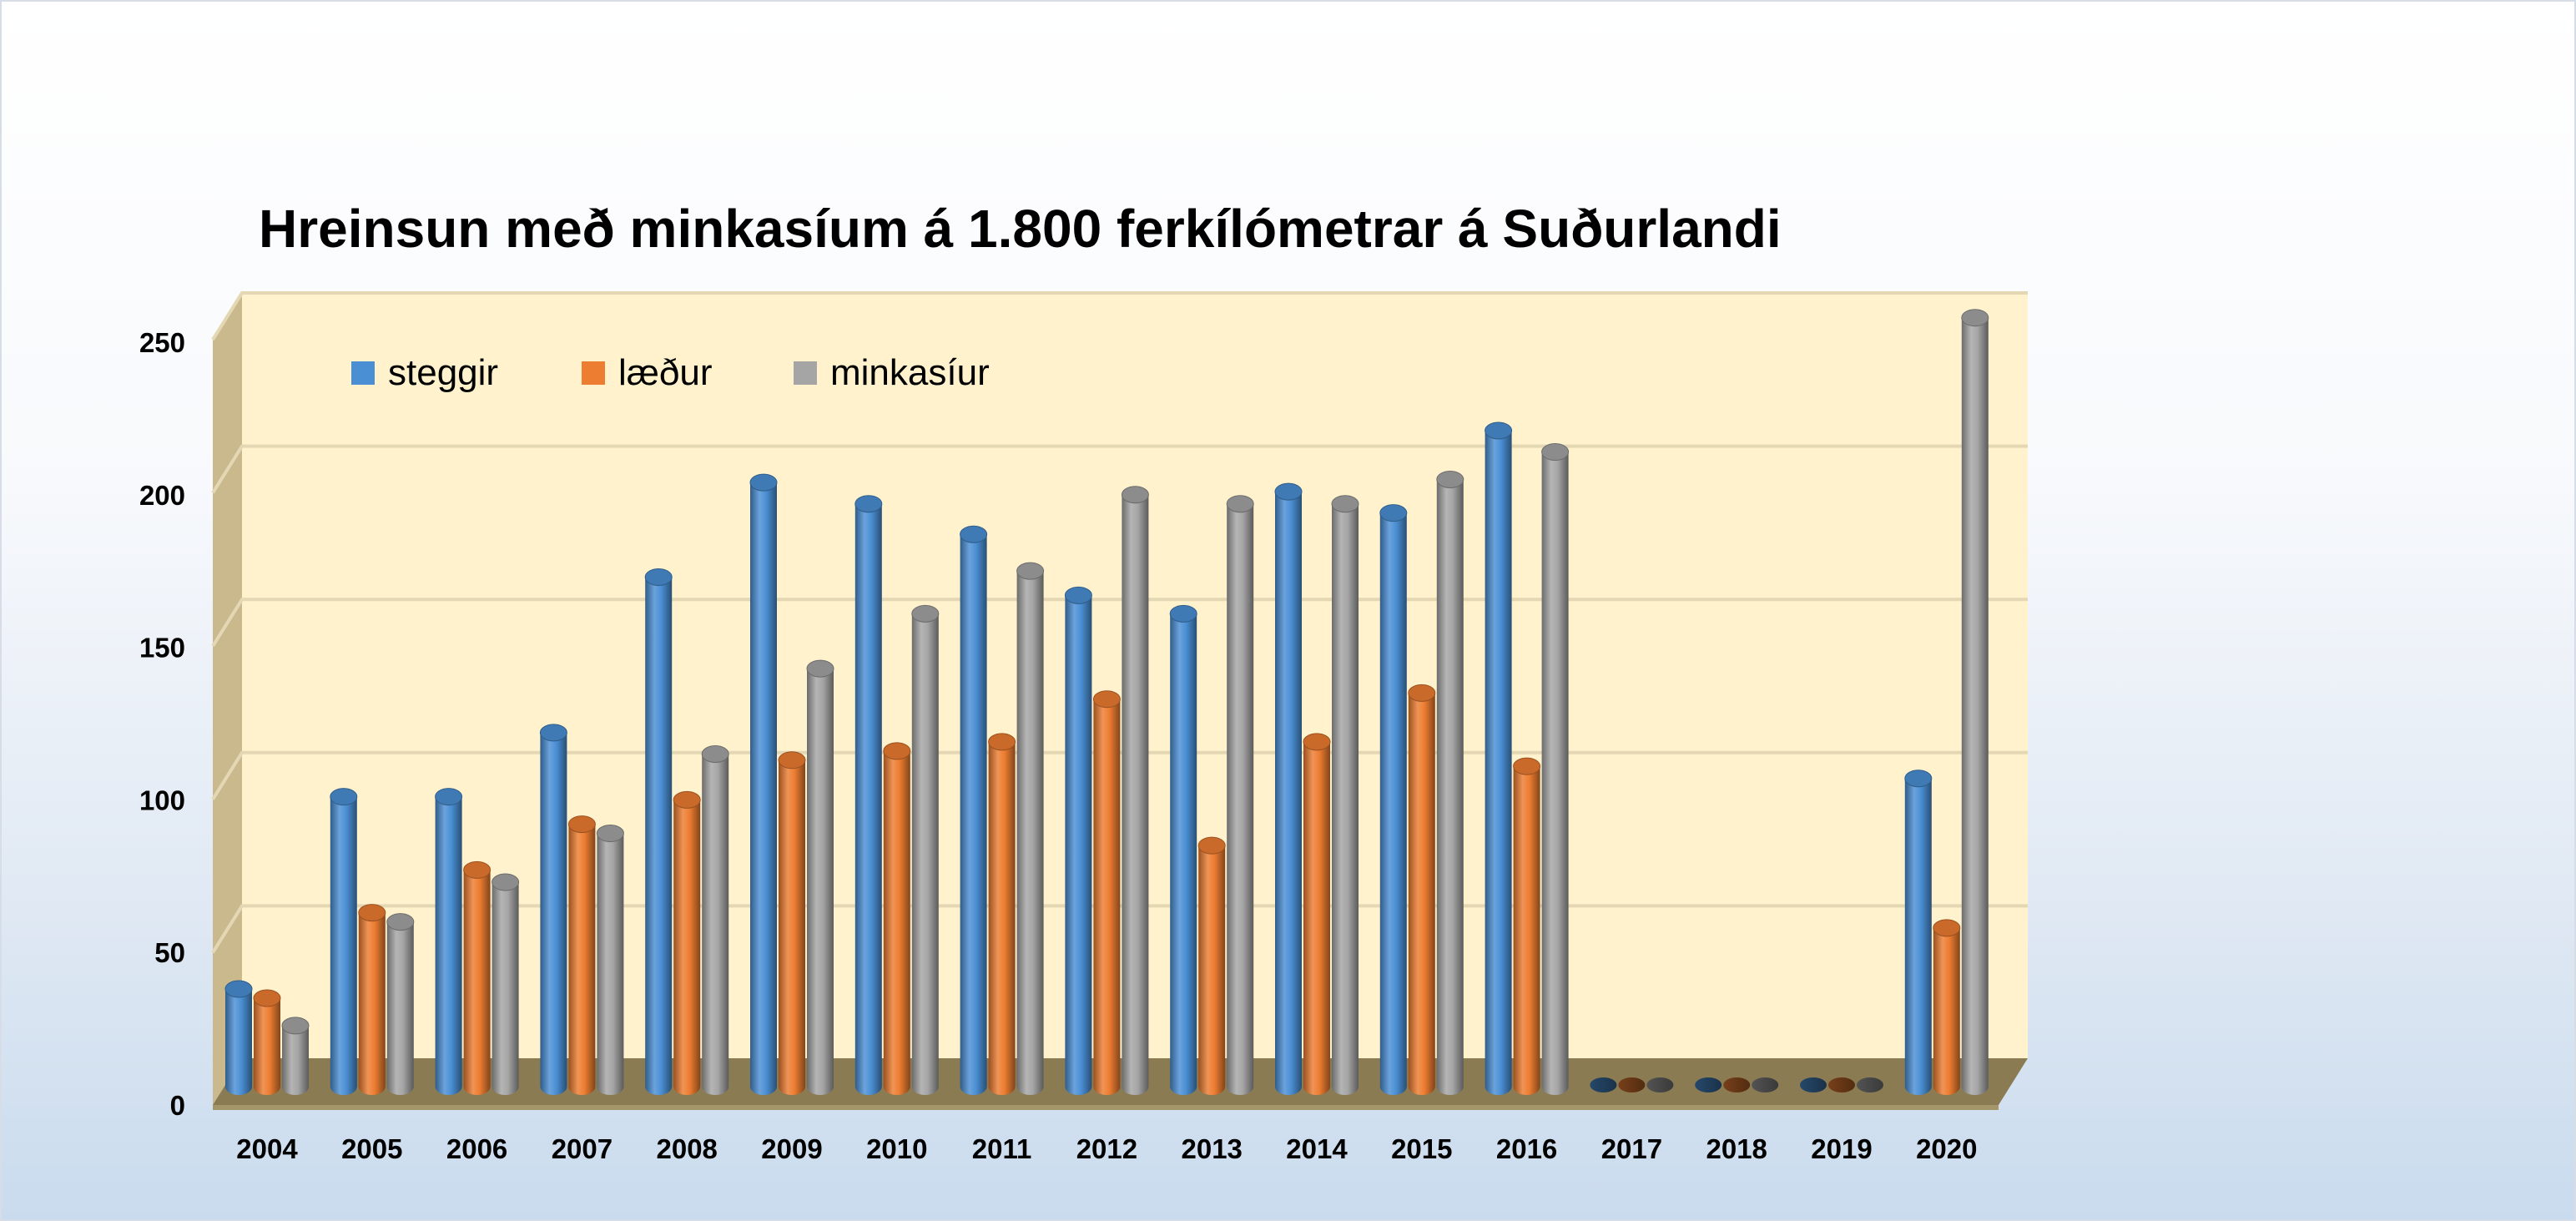 The height and width of the screenshot is (1221, 2576). I want to click on x-tick-label: 2004, so click(267, 1148).